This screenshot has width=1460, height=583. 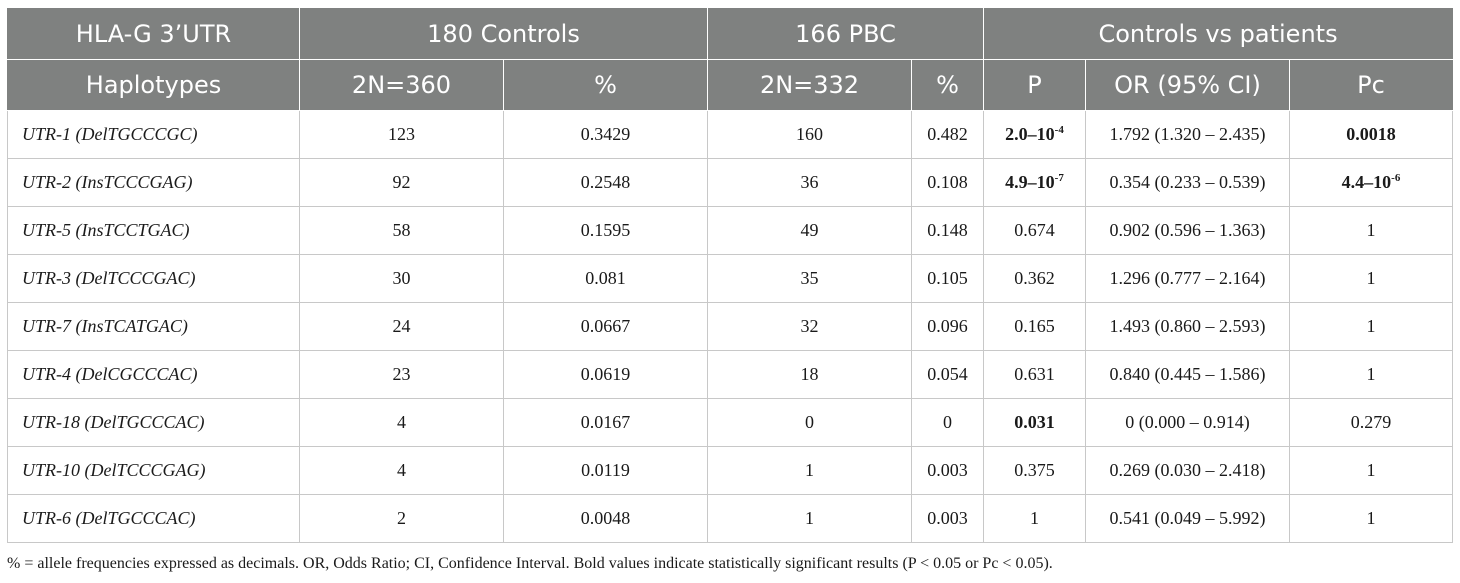 I want to click on haplotype-cell: UTR-6 (DelTGCCCAC), so click(x=153, y=518).